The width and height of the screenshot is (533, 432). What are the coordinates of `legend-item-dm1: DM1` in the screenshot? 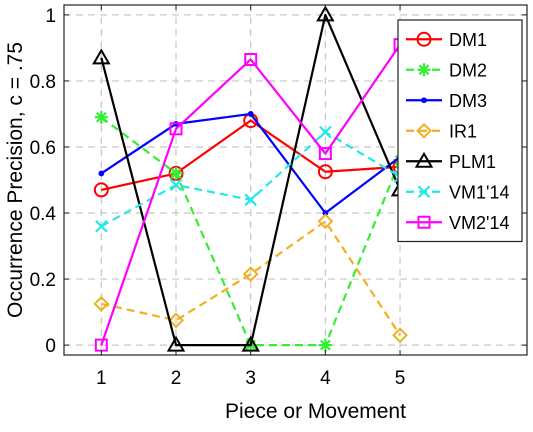 It's located at (446, 40).